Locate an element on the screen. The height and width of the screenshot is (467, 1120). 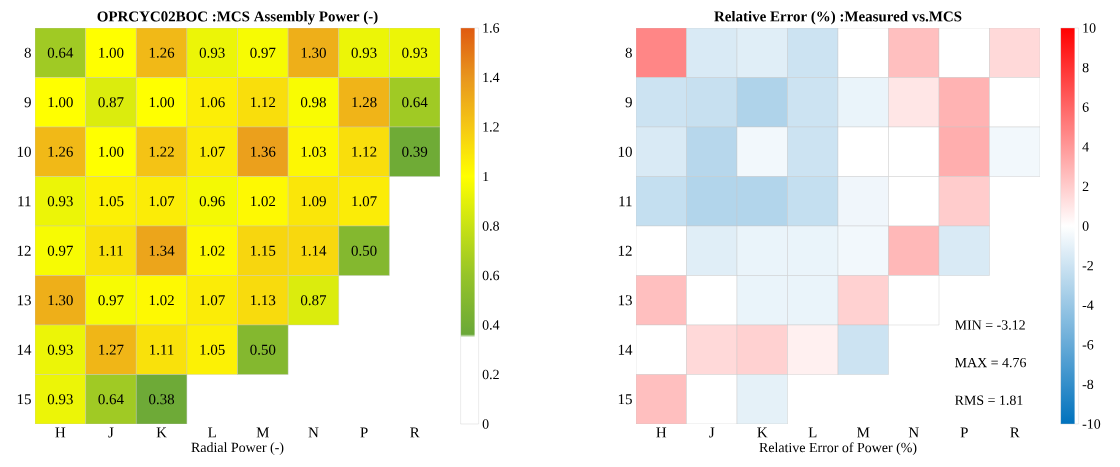
data-label: 0.98 is located at coordinates (313, 102).